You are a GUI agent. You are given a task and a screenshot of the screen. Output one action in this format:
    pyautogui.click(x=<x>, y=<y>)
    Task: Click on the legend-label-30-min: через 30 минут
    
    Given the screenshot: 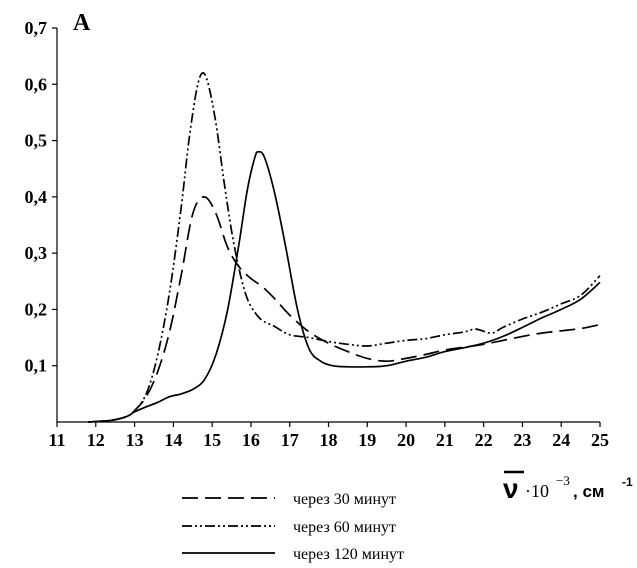 What is the action you would take?
    pyautogui.click(x=344, y=499)
    